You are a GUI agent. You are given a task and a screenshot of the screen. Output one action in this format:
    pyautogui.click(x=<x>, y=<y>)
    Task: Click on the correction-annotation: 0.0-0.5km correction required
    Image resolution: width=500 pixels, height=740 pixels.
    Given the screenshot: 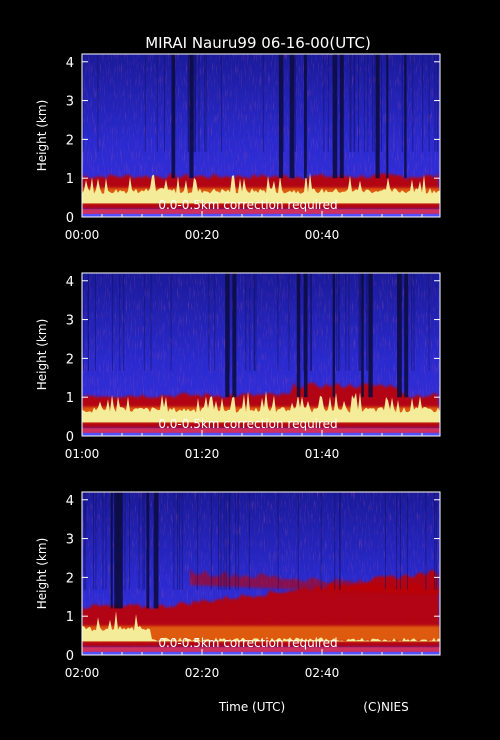 What is the action you would take?
    pyautogui.click(x=247, y=424)
    